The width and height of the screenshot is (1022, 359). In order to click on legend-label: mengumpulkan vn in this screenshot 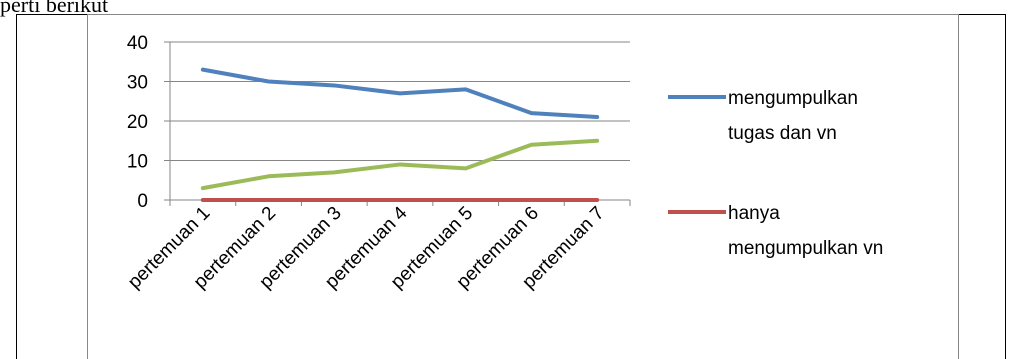, I will do `click(805, 248)`.